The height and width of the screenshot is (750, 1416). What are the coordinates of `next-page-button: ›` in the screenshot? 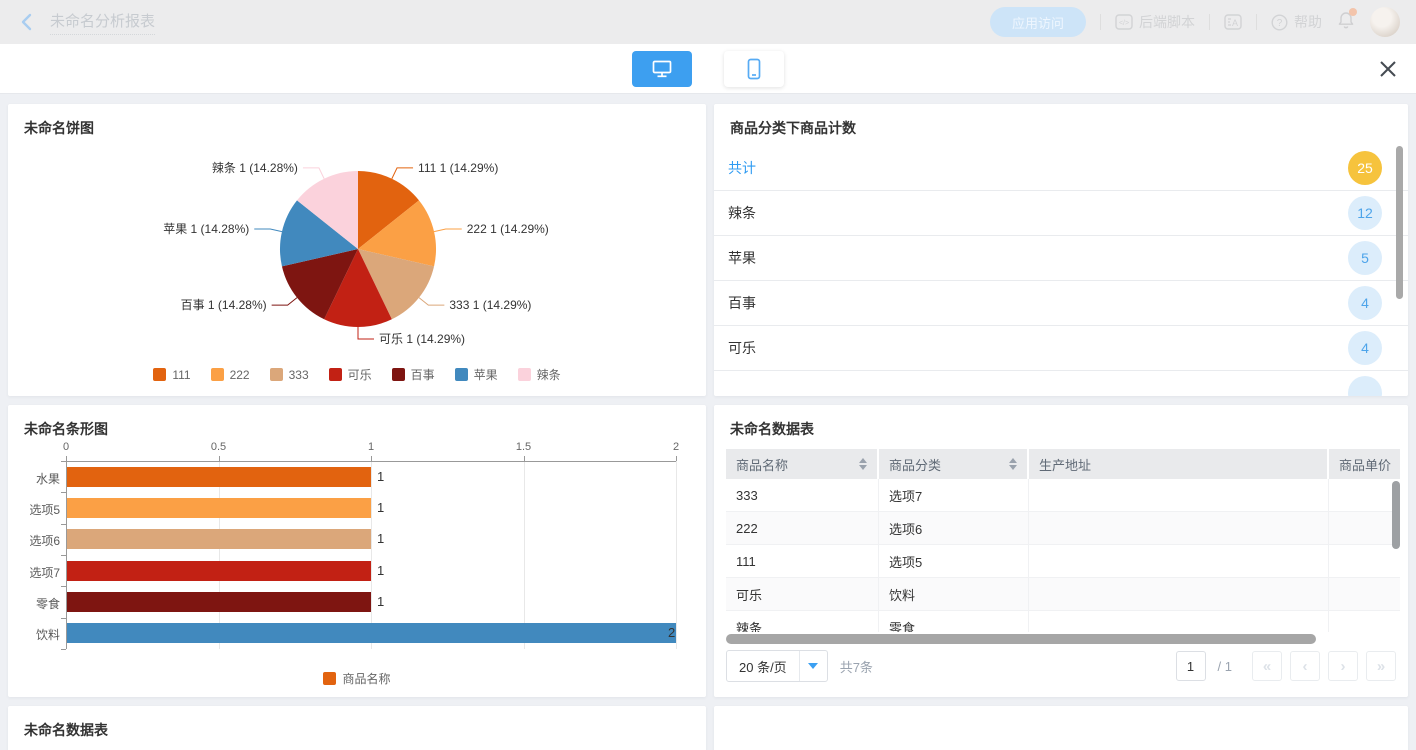 It's located at (1343, 666).